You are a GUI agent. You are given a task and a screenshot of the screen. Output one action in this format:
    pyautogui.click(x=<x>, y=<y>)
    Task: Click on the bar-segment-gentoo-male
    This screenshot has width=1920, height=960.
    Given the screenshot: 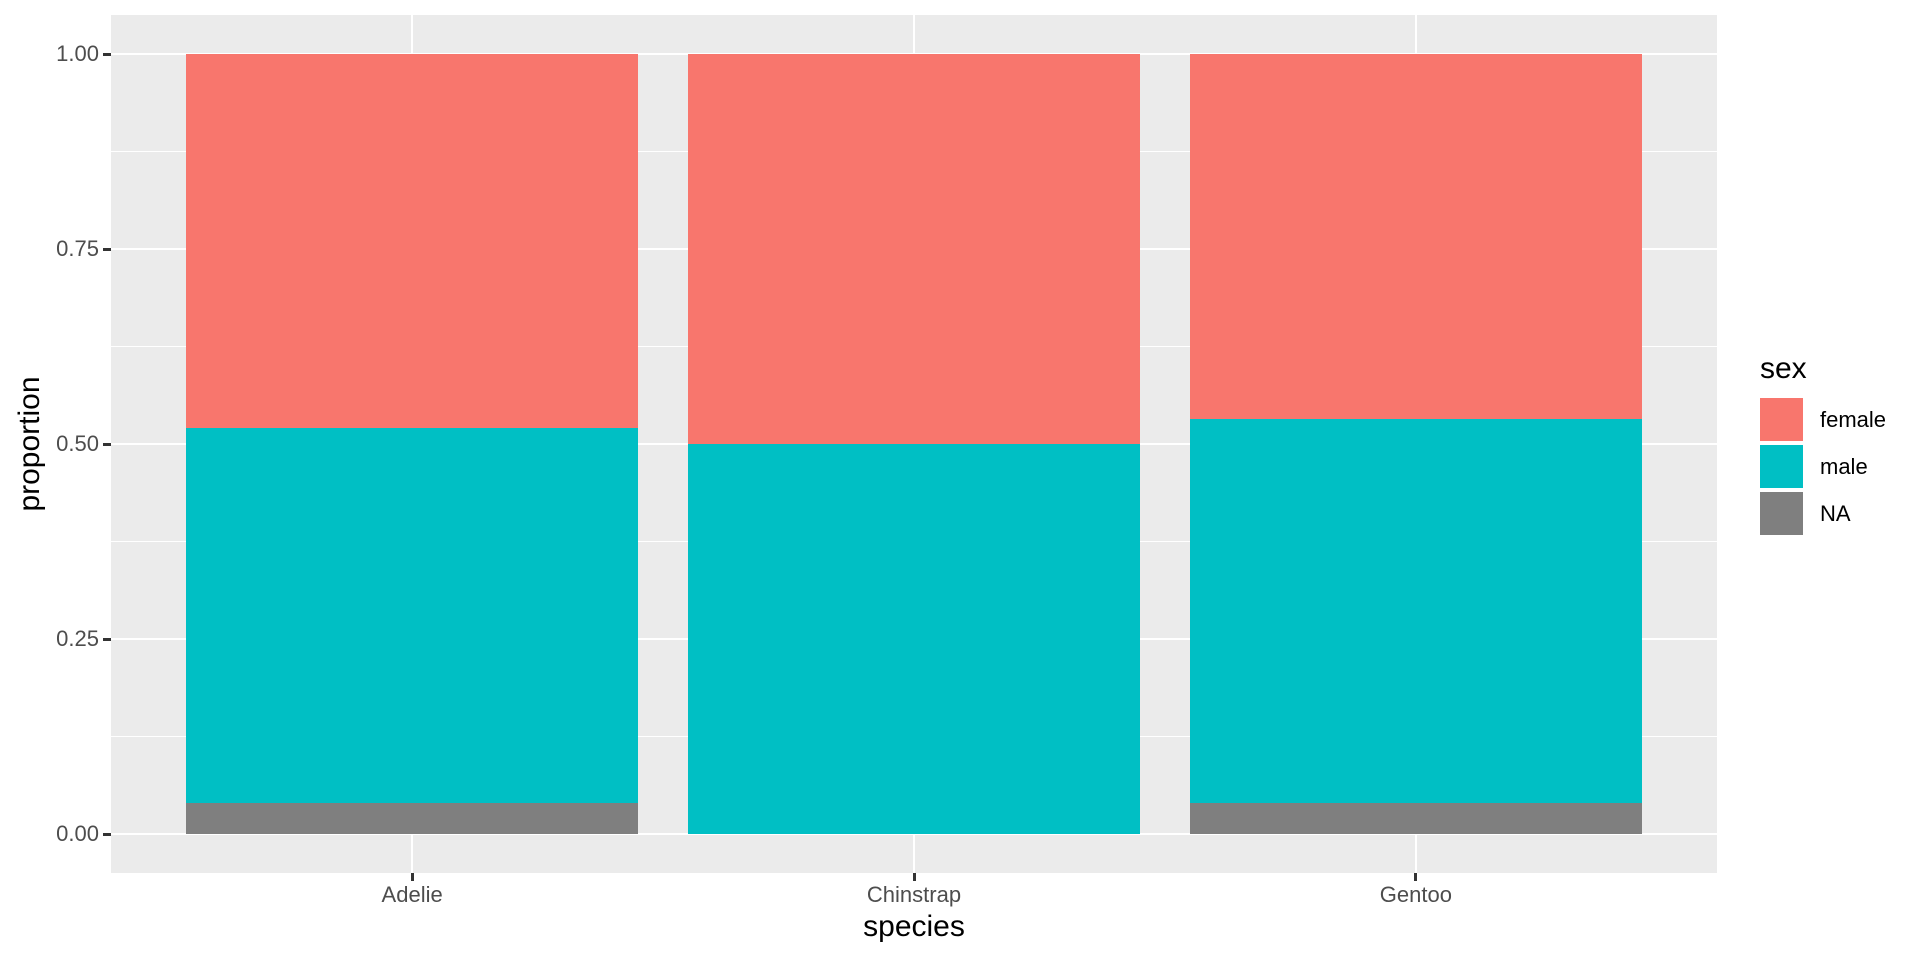 What is the action you would take?
    pyautogui.click(x=1416, y=611)
    